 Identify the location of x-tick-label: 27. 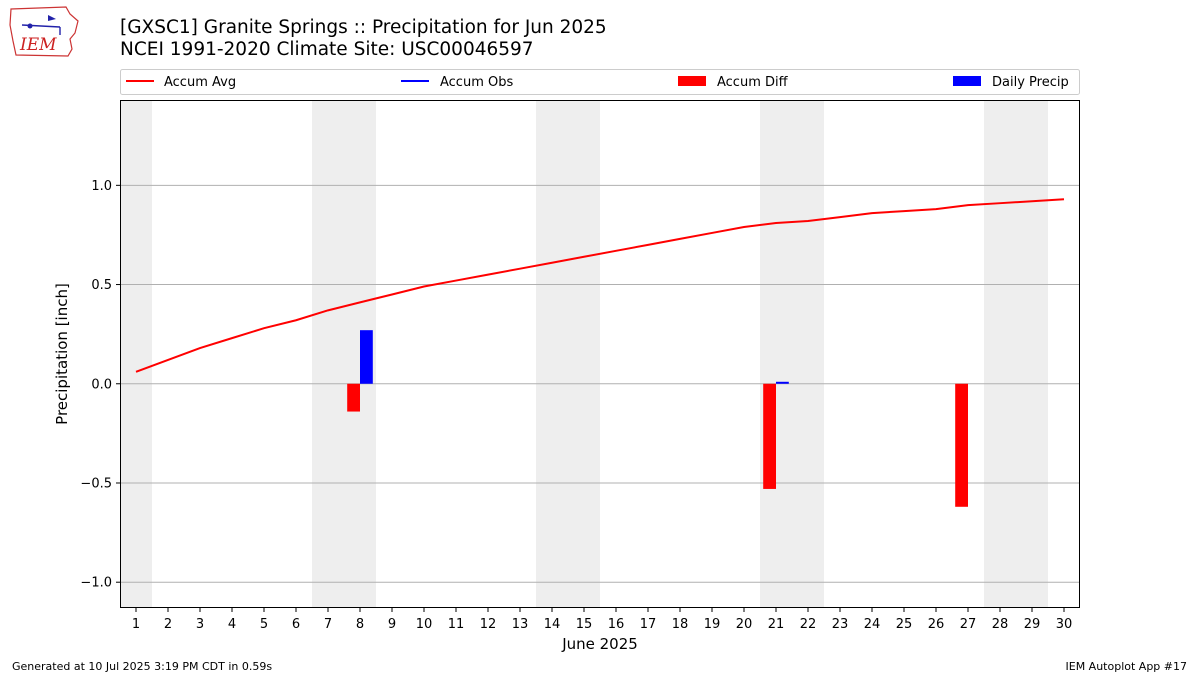
(968, 624).